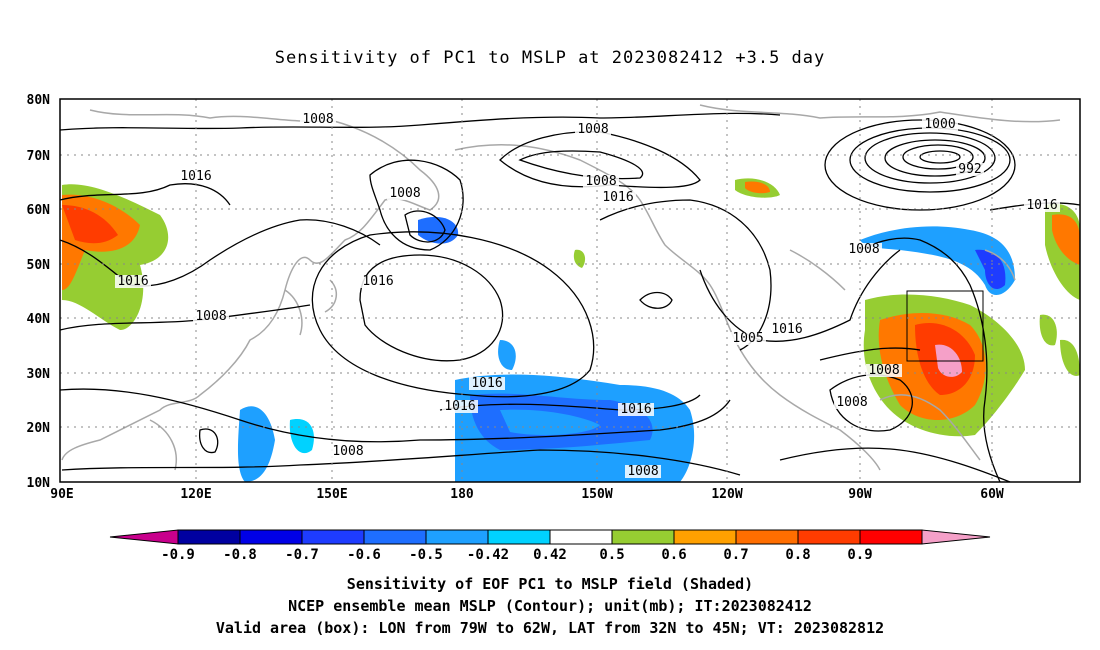 Image resolution: width=1100 pixels, height=650 pixels. I want to click on colorbar-tick-label: 0.7, so click(735, 555).